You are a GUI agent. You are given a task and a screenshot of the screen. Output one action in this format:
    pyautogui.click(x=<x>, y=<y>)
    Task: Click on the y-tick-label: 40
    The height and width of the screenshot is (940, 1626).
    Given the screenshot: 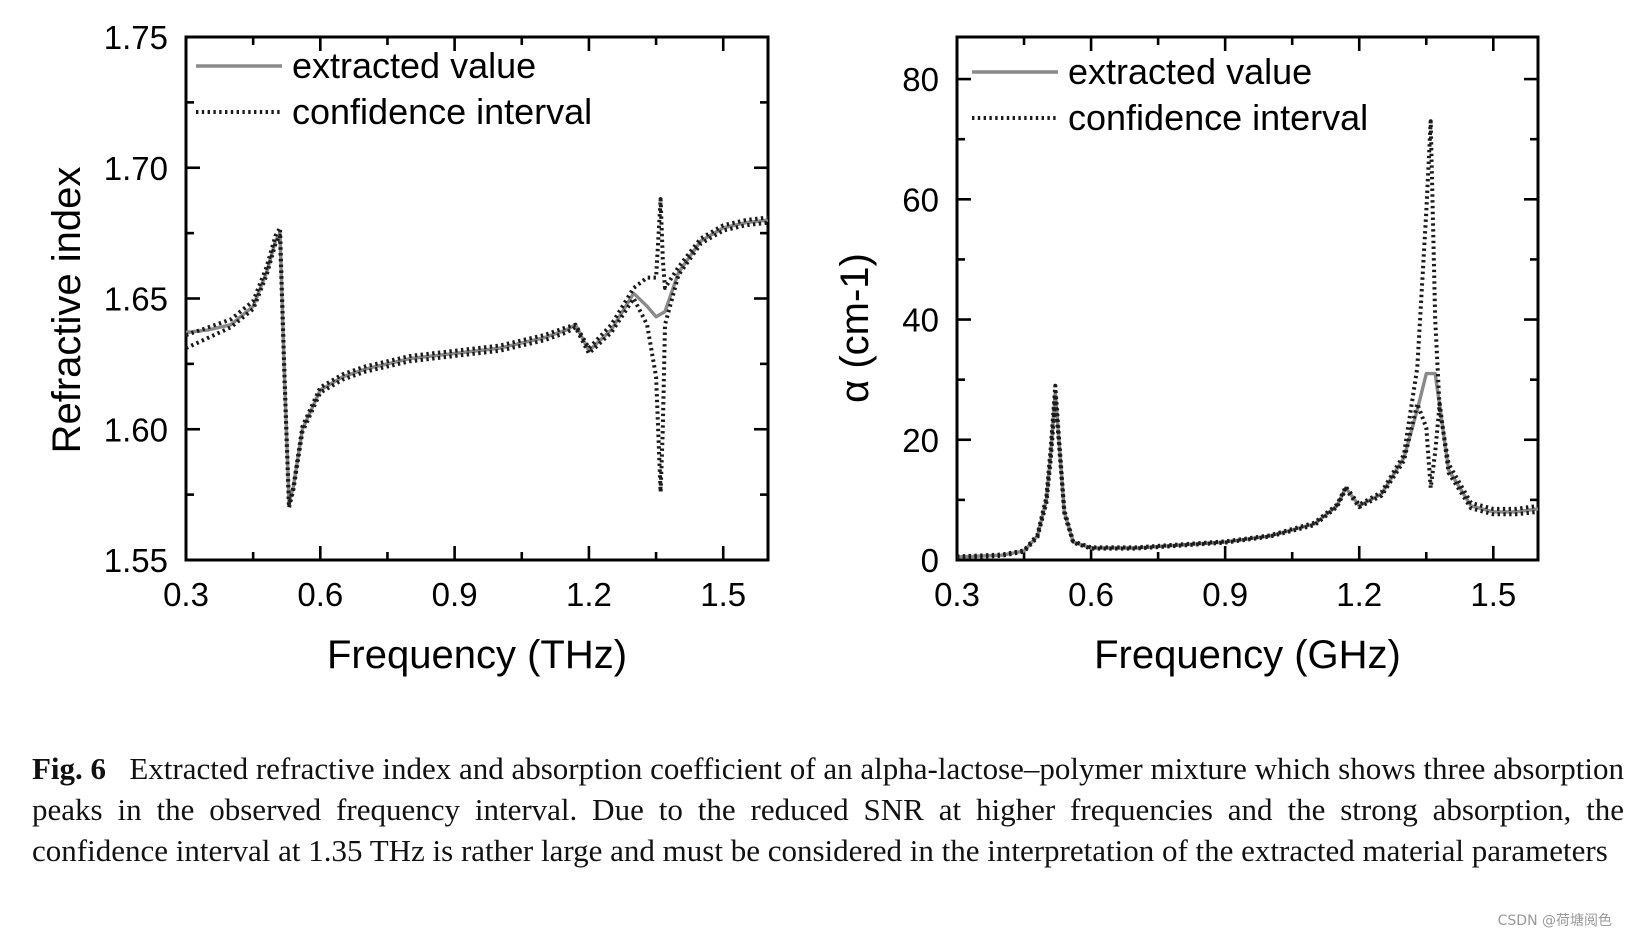 What is the action you would take?
    pyautogui.click(x=920, y=320)
    